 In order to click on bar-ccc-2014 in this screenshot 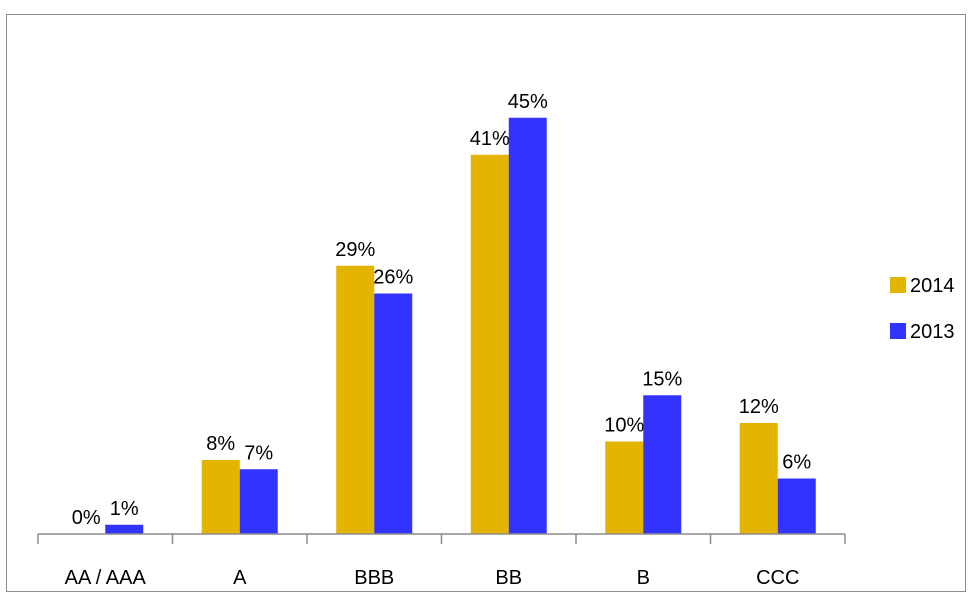, I will do `click(758, 478)`.